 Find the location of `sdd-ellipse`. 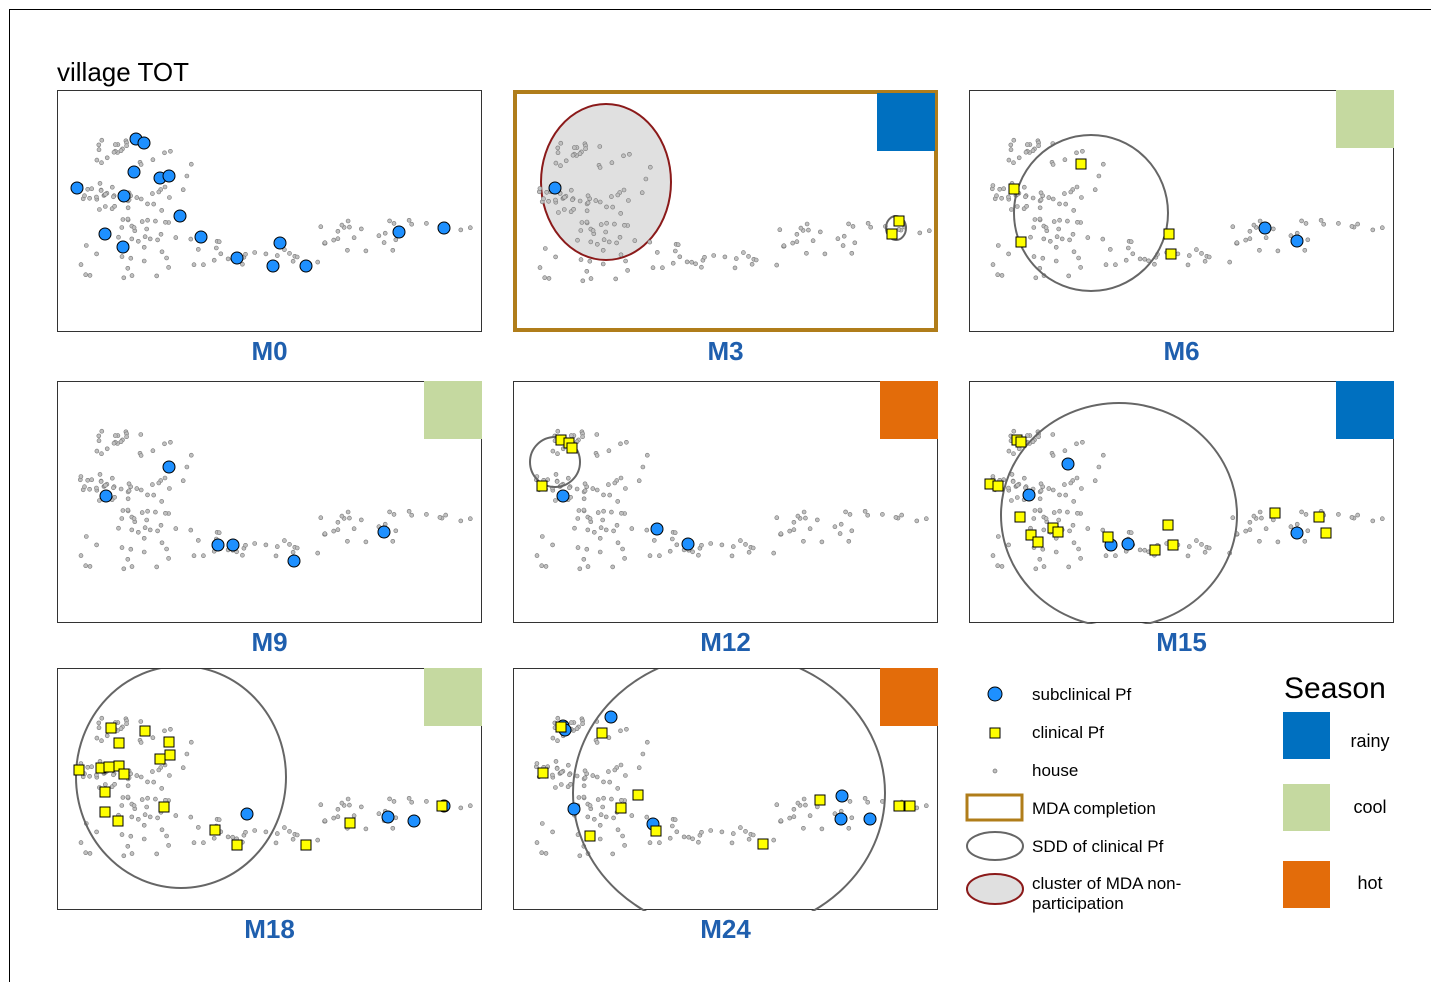

sdd-ellipse is located at coordinates (555, 462).